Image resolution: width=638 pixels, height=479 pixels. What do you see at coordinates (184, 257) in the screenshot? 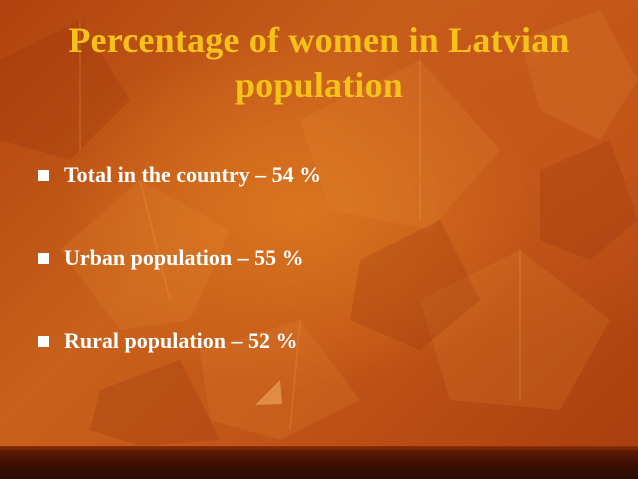
I see `bullet-text-urban: Urban population – 55 %` at bounding box center [184, 257].